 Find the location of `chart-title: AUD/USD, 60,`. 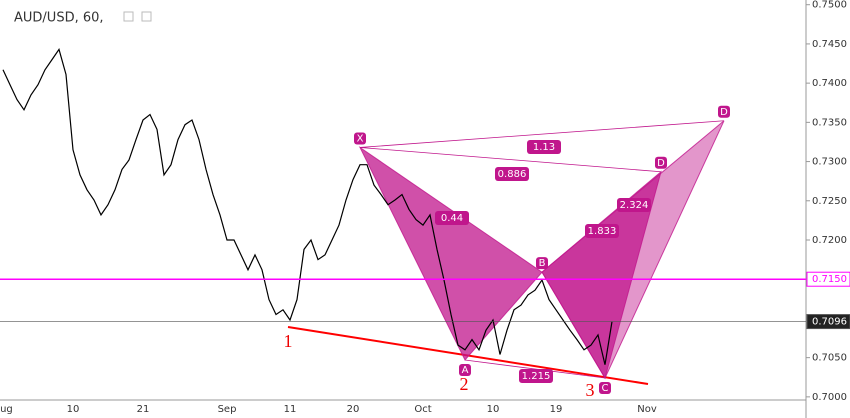

chart-title: AUD/USD, 60, is located at coordinates (59, 18).